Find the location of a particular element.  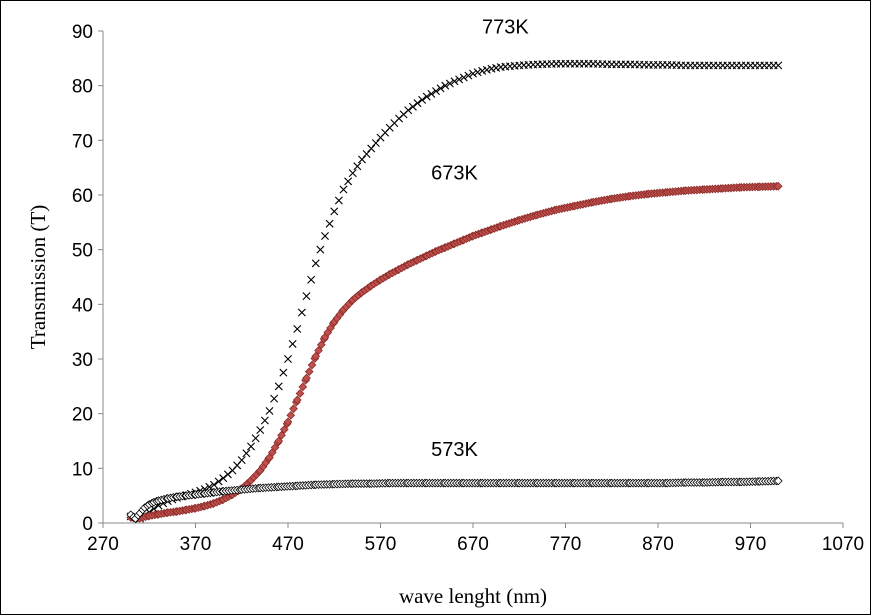

x-tick-label: 270 is located at coordinates (103, 544).